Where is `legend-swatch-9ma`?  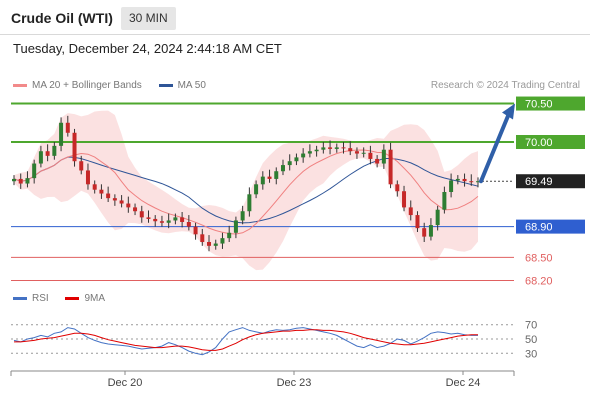 legend-swatch-9ma is located at coordinates (72, 298).